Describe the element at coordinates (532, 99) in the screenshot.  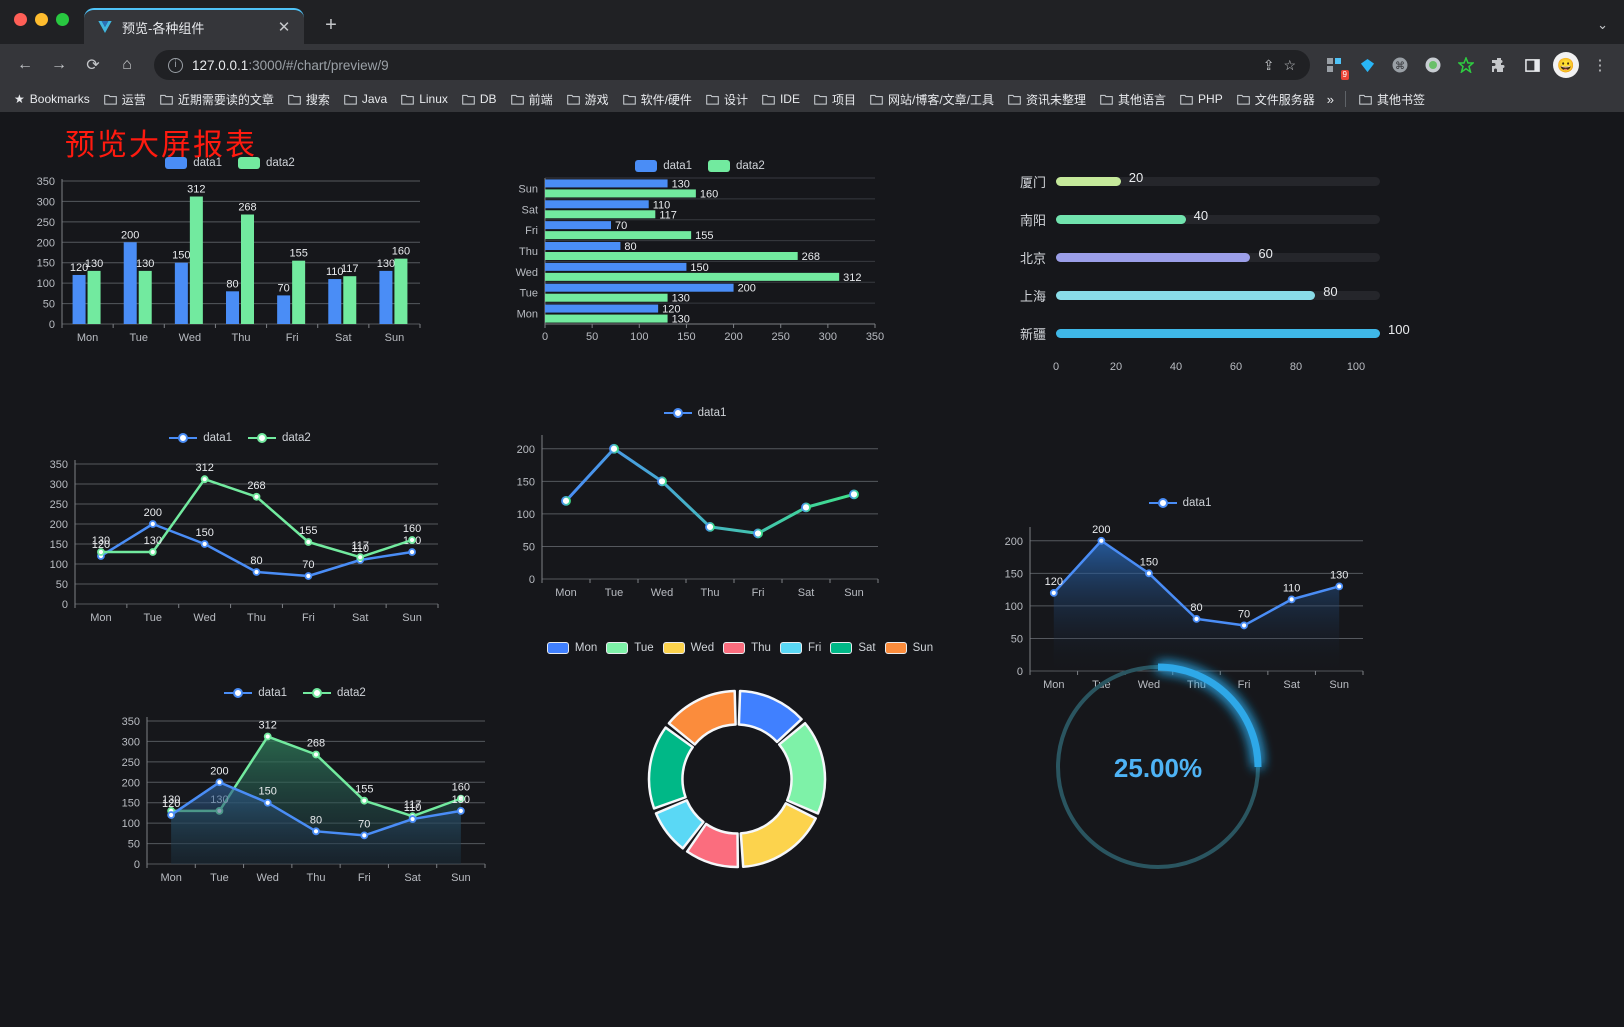
I see `bookmark-folder-frontend: 前端` at that location.